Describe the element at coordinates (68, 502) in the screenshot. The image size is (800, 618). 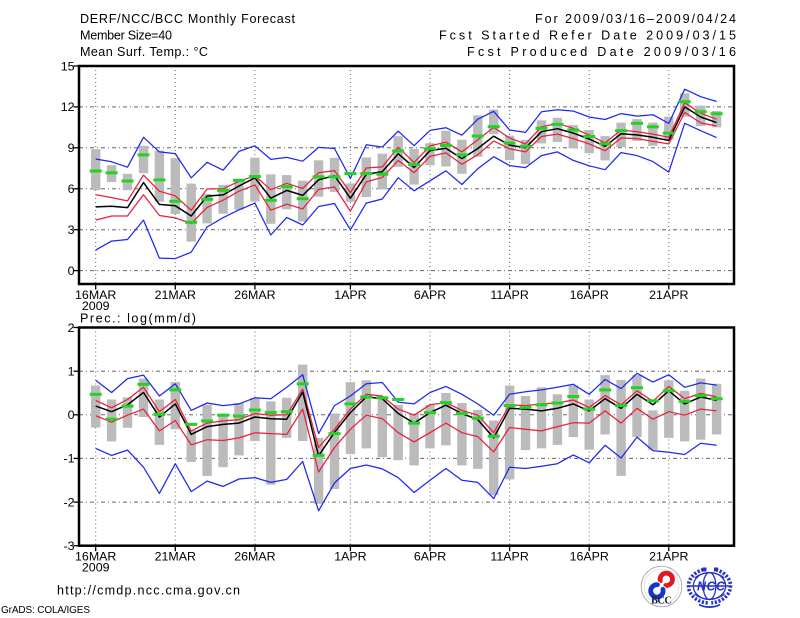
I see `svg-text: -2` at that location.